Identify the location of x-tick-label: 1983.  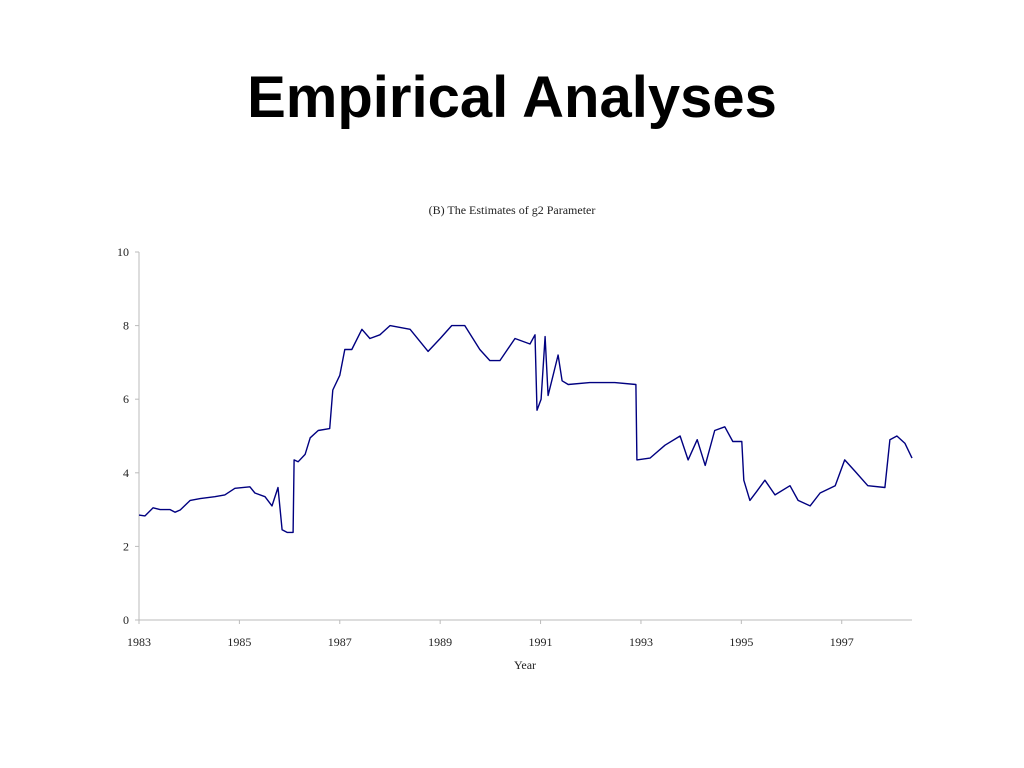
(139, 642).